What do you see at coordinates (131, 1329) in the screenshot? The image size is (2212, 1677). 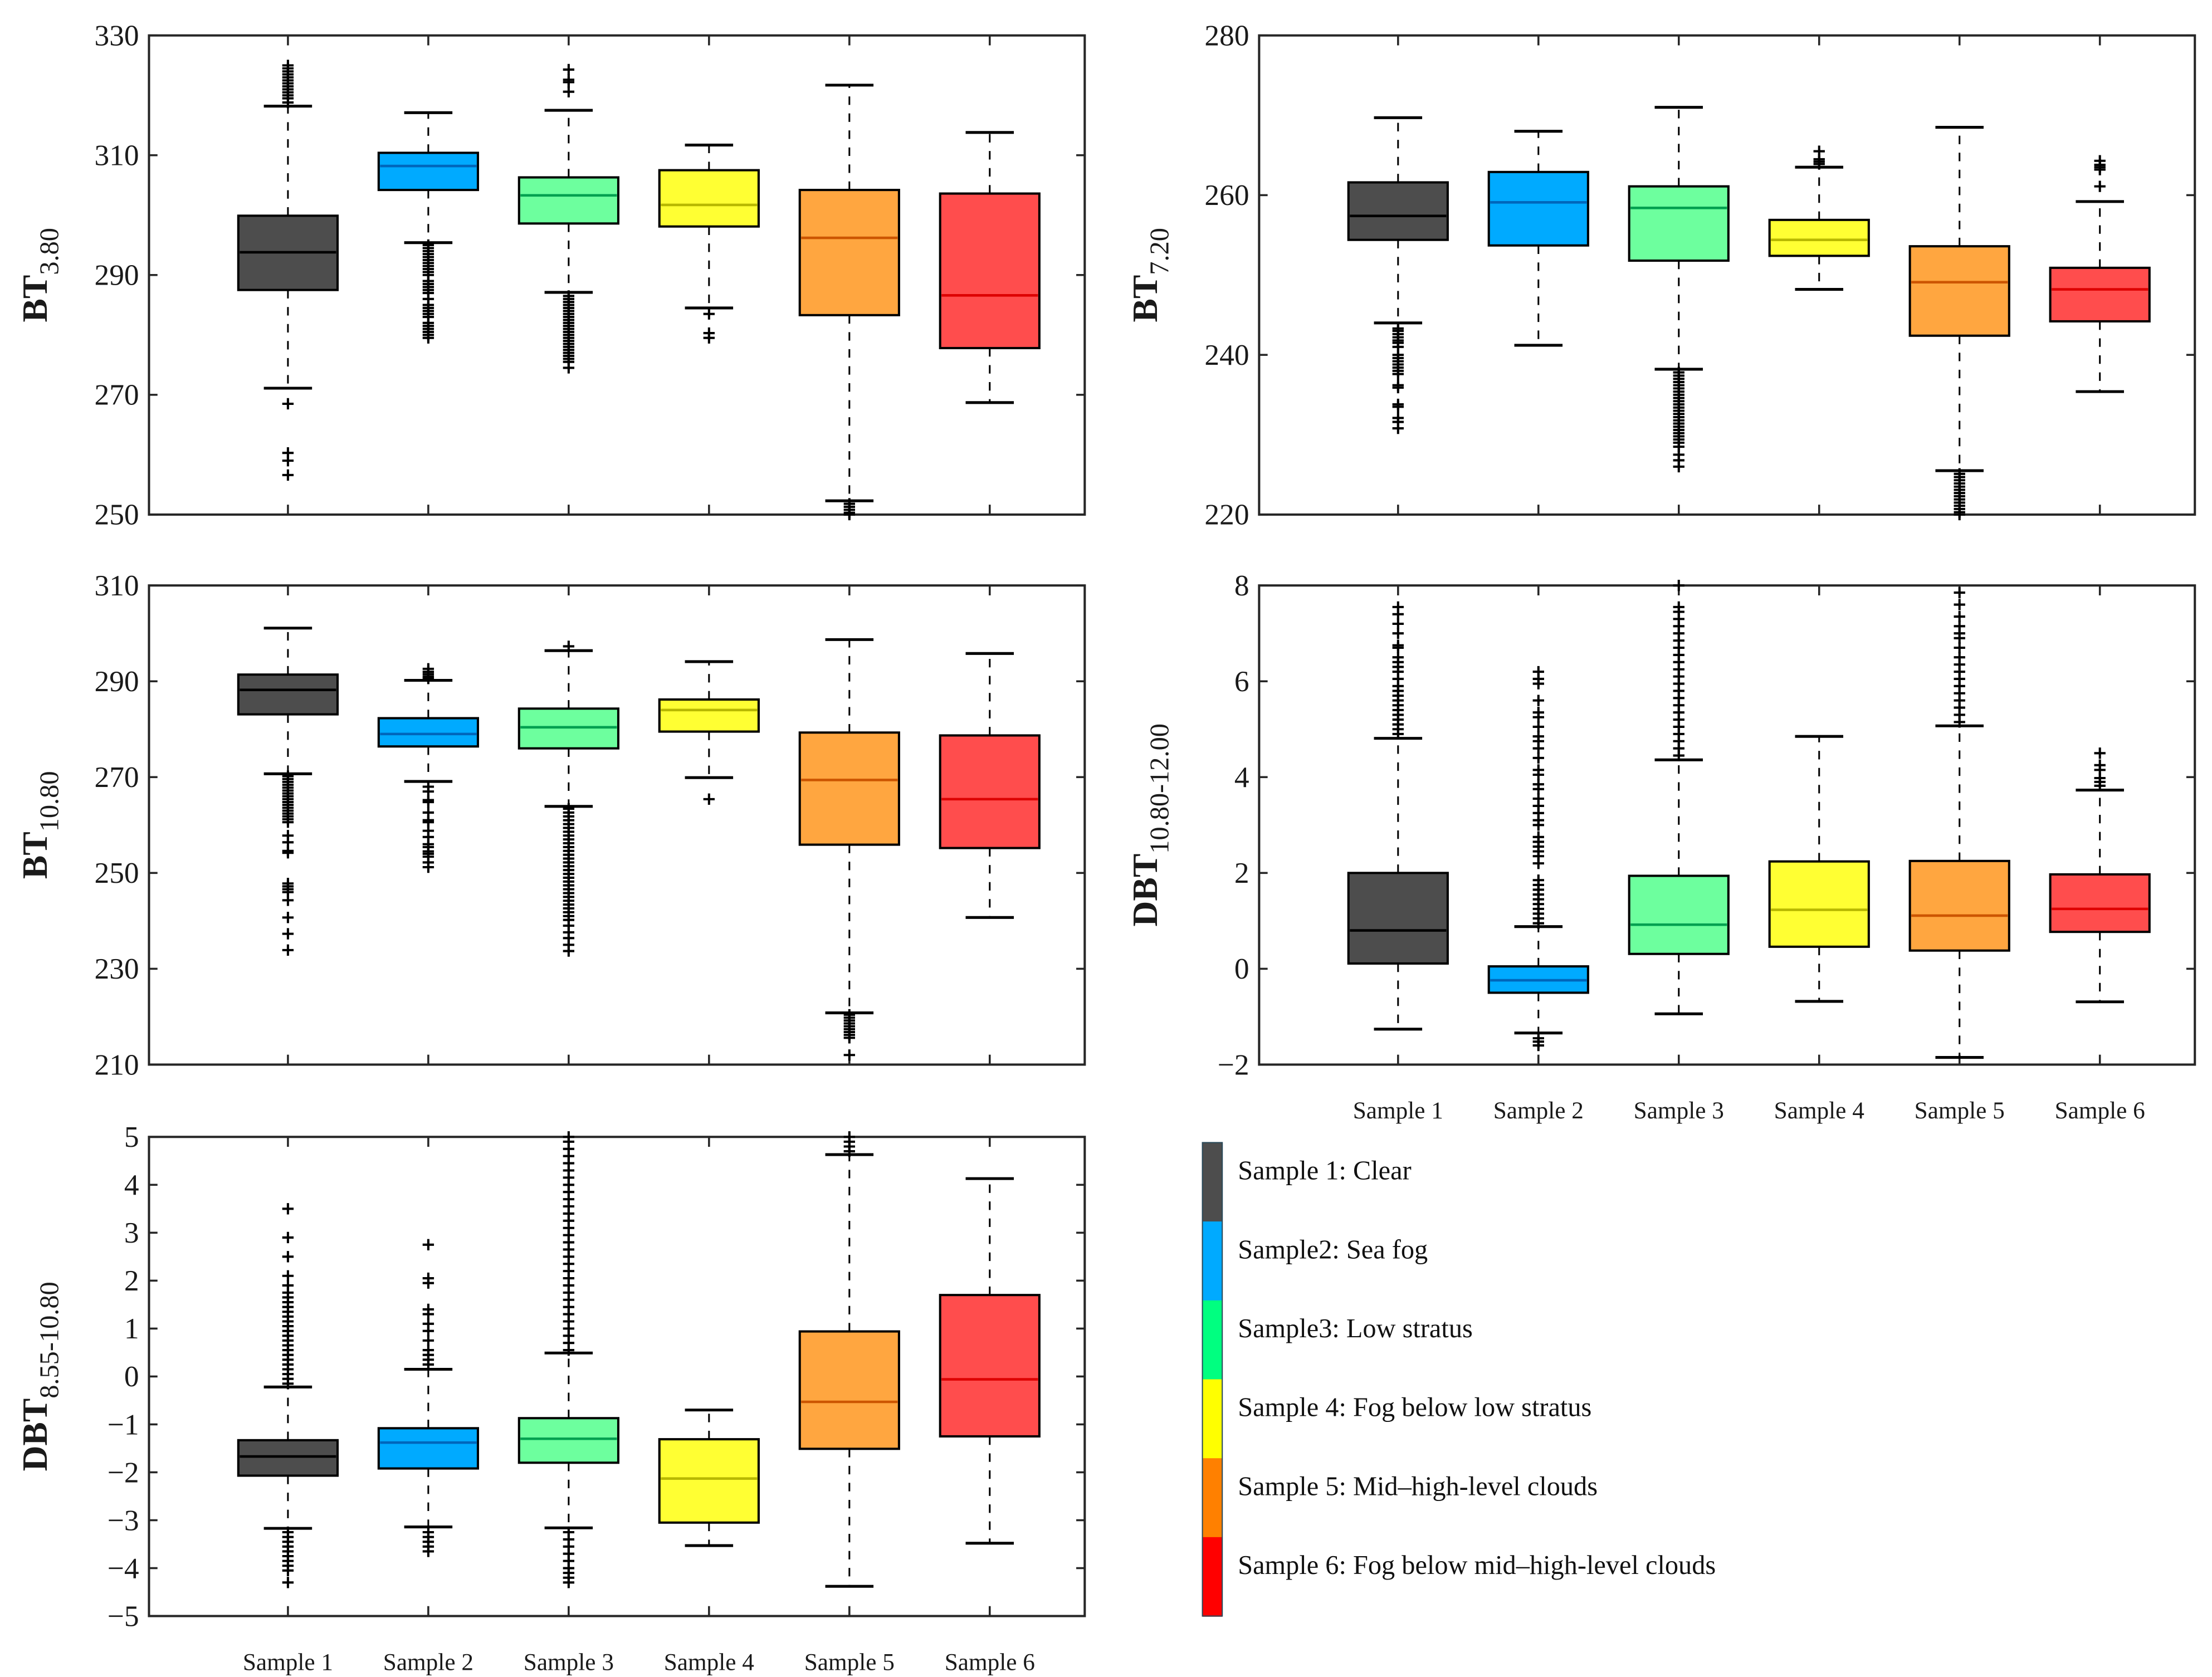 I see `y-tick-label: 1` at bounding box center [131, 1329].